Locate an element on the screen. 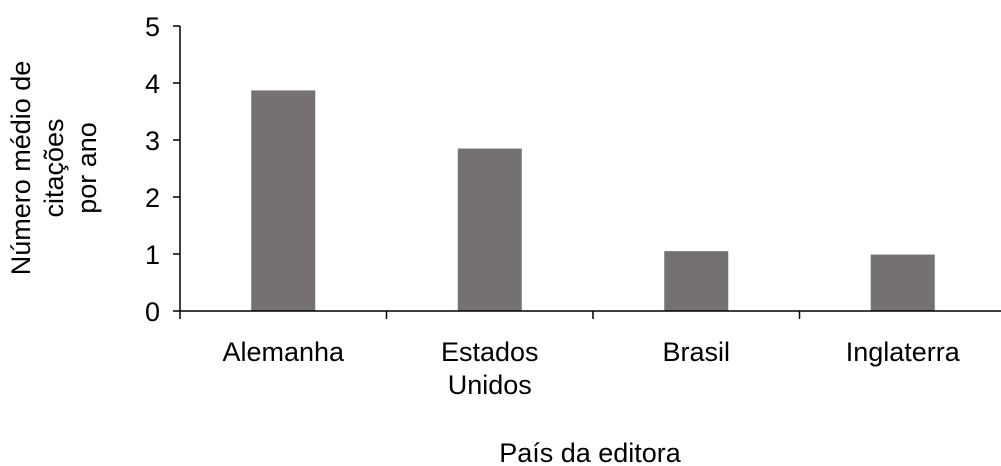 The height and width of the screenshot is (466, 1001). bar-inglaterra is located at coordinates (902, 282).